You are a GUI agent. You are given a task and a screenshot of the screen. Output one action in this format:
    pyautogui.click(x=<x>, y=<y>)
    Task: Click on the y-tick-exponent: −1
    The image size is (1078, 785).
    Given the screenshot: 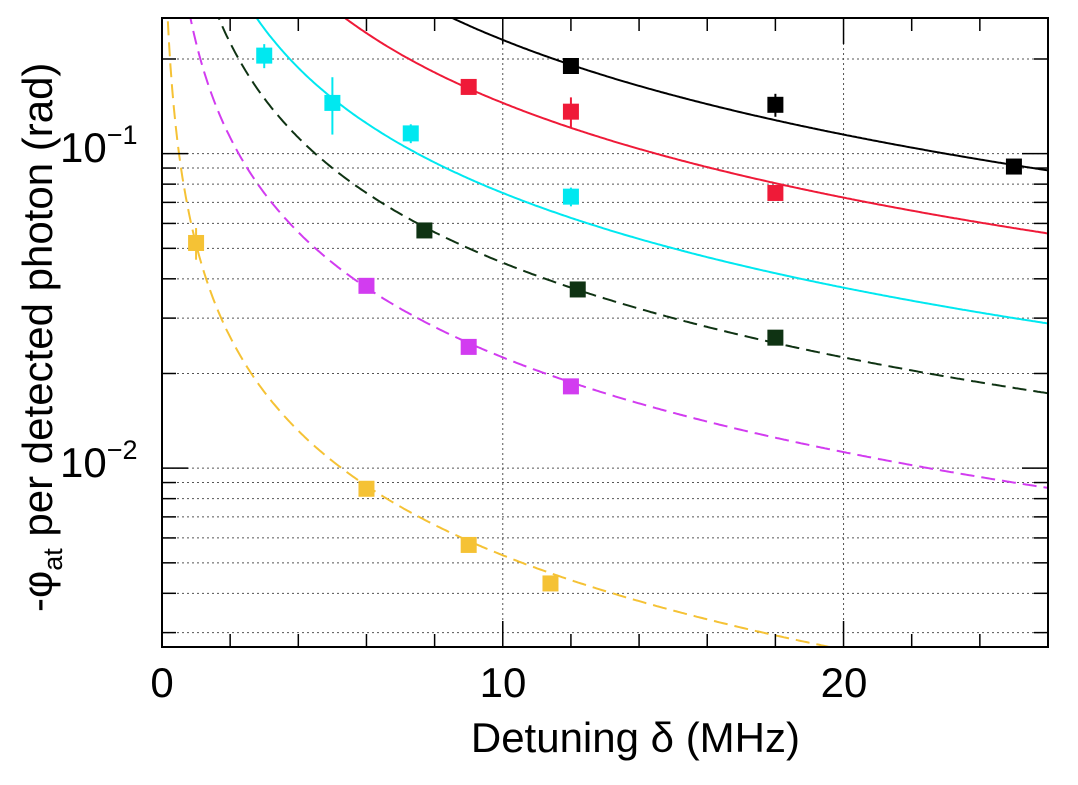 What is the action you would take?
    pyautogui.click(x=122, y=135)
    